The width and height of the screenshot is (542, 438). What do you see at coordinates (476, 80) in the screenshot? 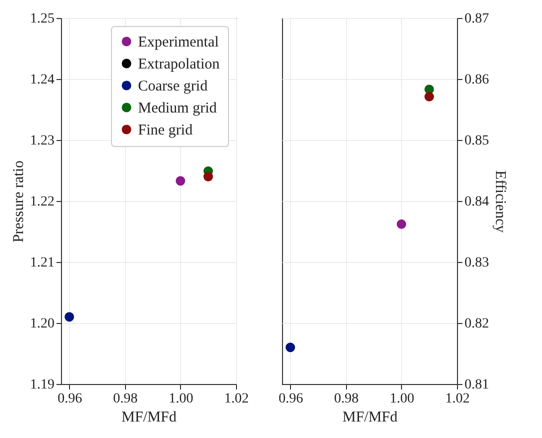
I see `y2-tick-label: 0.86` at bounding box center [476, 80].